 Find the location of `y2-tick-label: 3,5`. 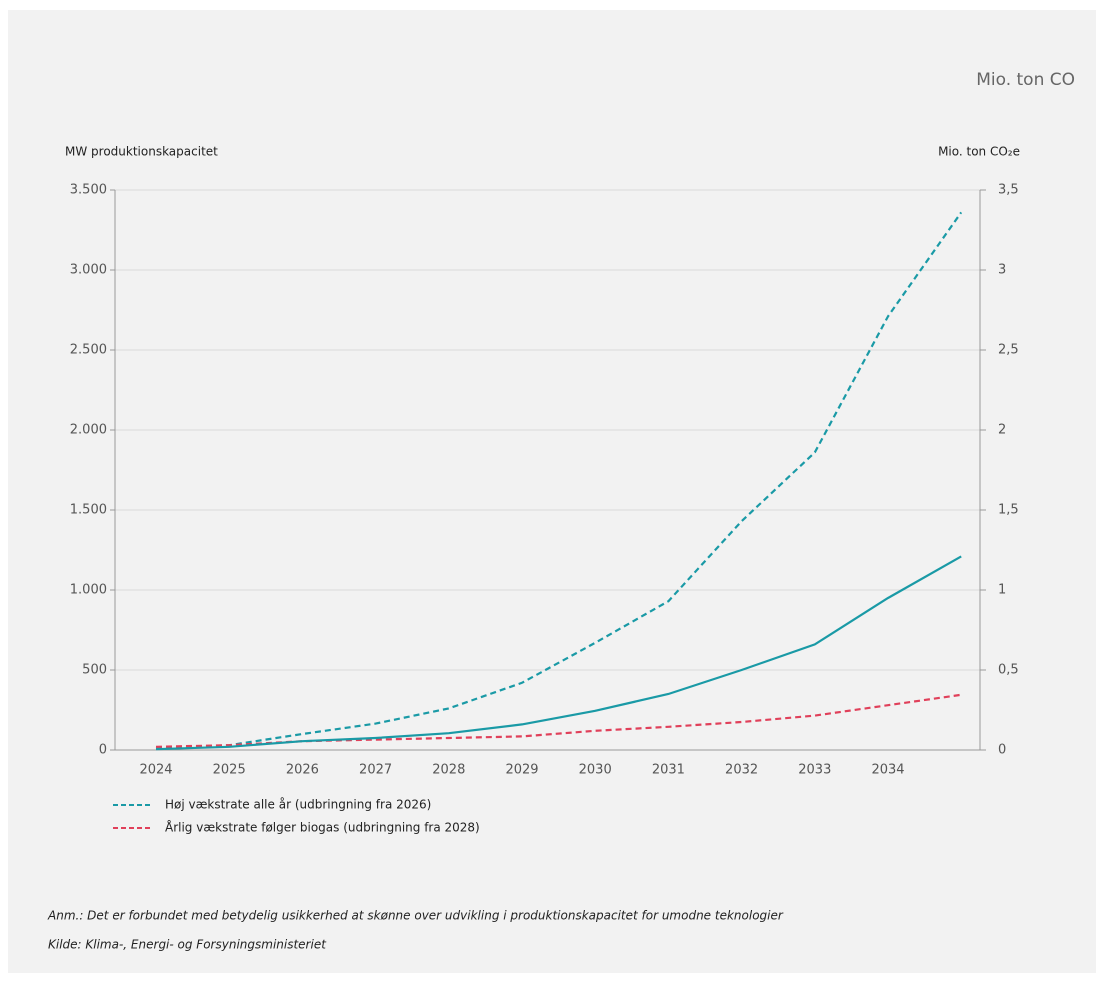

y2-tick-label: 3,5 is located at coordinates (1008, 190).